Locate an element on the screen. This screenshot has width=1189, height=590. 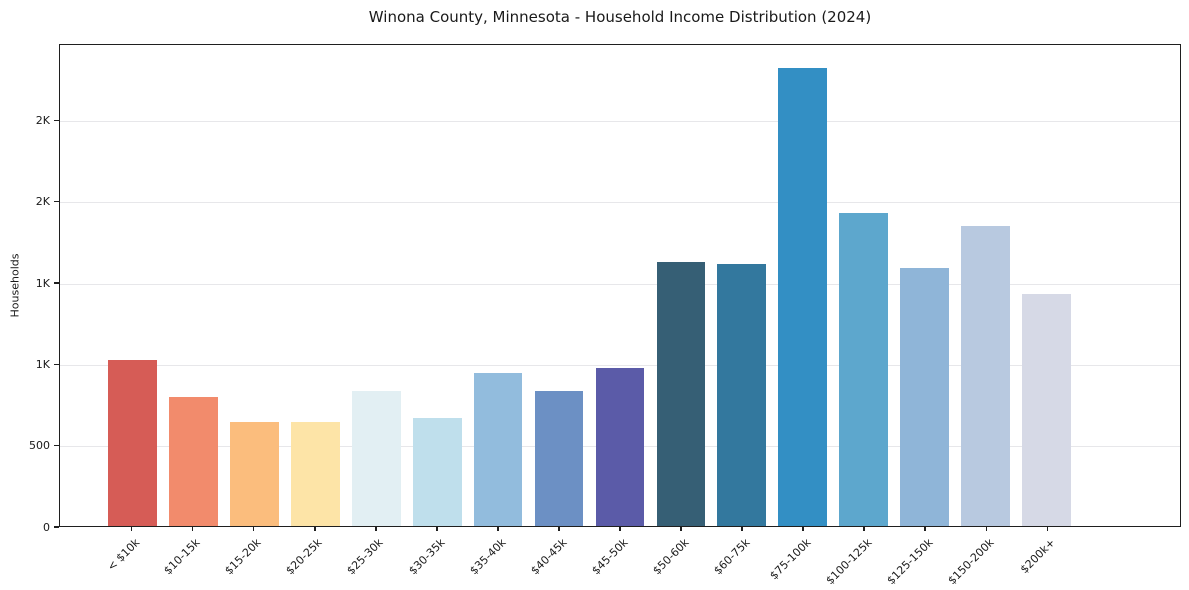
bar-40-45k is located at coordinates (559, 458).